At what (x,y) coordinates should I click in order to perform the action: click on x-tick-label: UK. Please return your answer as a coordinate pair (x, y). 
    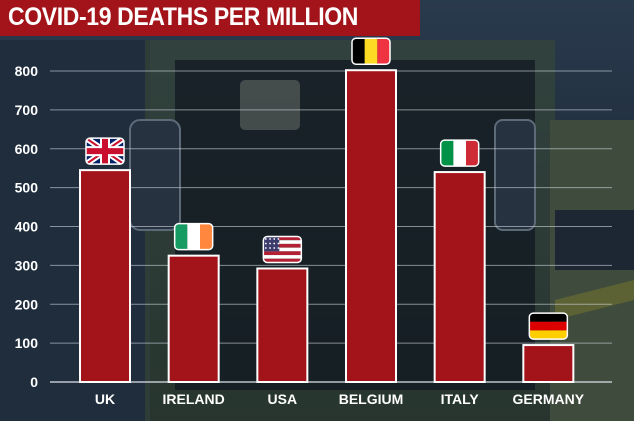
    Looking at the image, I should click on (105, 399).